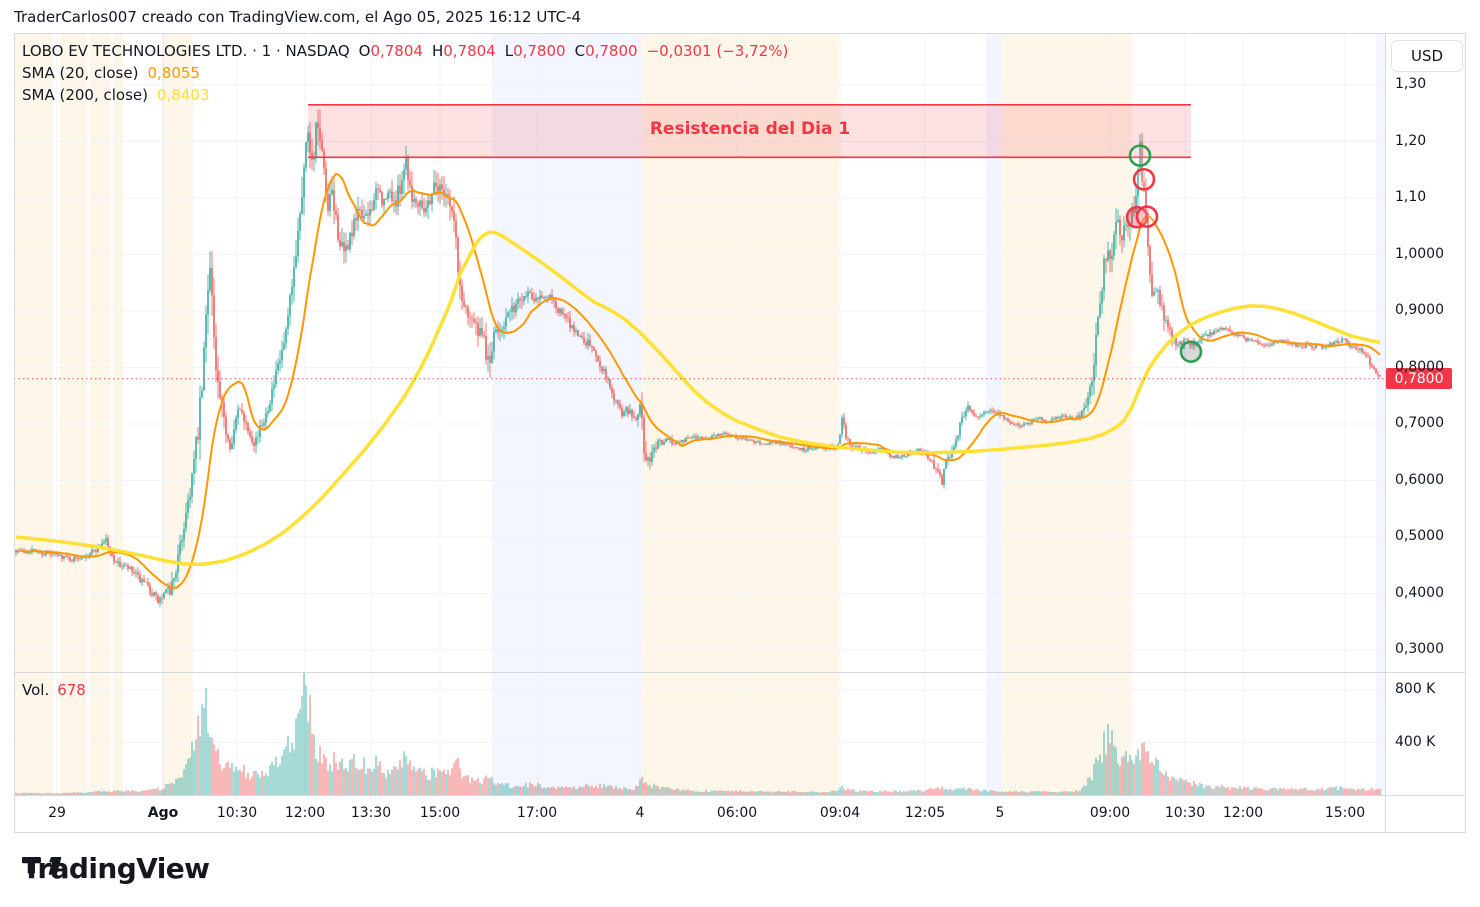 The width and height of the screenshot is (1480, 907). I want to click on price-tick-label: 1,30, so click(1411, 84).